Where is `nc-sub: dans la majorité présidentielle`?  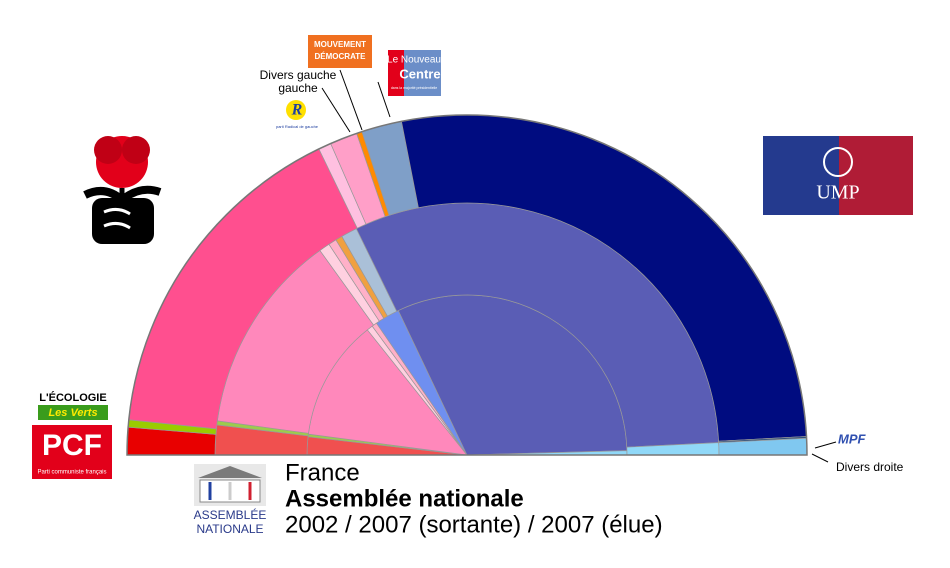
nc-sub: dans la majorité présidentielle is located at coordinates (414, 88).